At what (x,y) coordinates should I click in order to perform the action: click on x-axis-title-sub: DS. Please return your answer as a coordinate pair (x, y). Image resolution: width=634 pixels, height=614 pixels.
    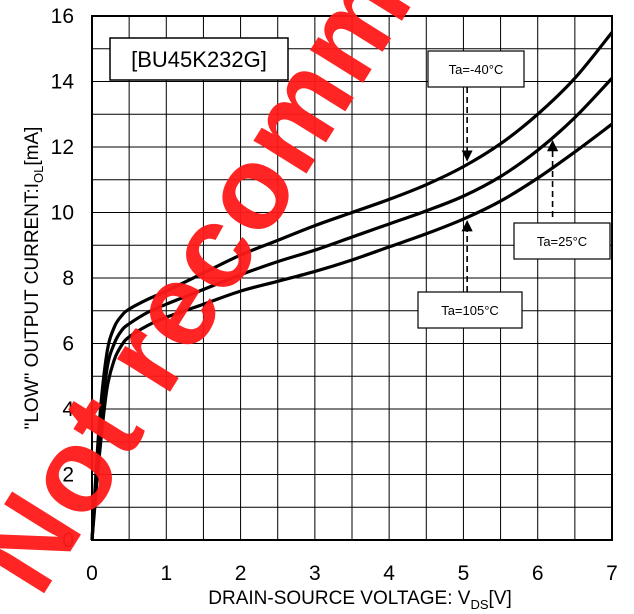
    Looking at the image, I should click on (479, 604).